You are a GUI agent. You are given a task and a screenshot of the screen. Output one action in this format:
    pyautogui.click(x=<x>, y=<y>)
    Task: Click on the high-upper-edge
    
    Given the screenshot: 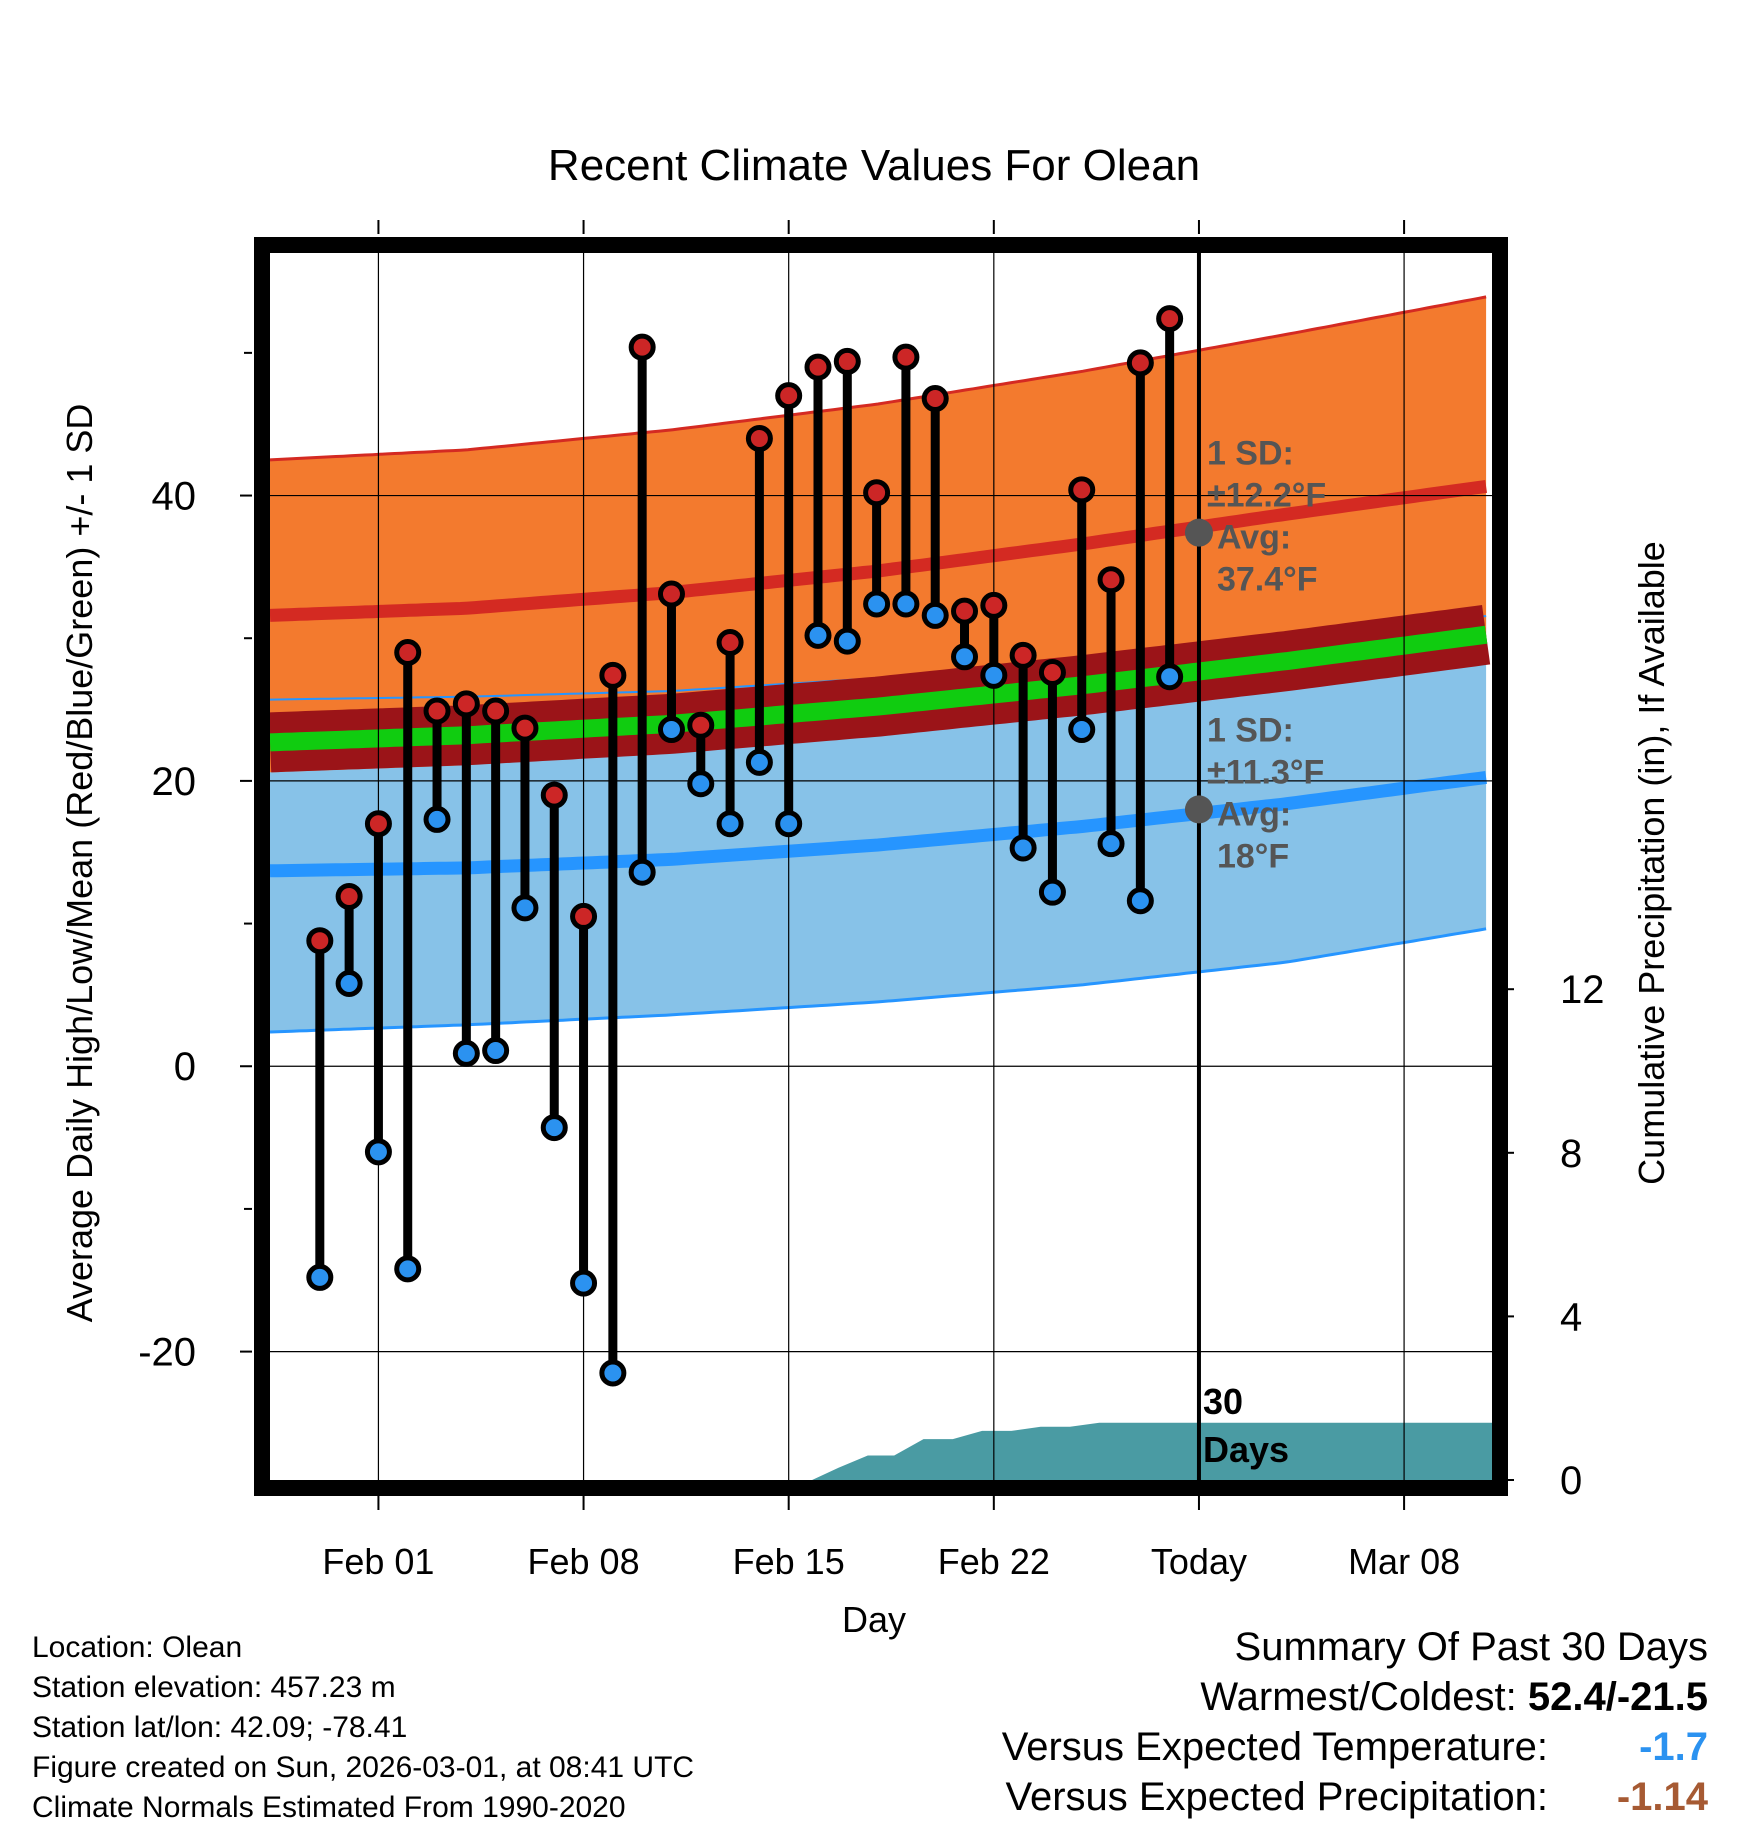 What is the action you would take?
    pyautogui.click(x=878, y=378)
    